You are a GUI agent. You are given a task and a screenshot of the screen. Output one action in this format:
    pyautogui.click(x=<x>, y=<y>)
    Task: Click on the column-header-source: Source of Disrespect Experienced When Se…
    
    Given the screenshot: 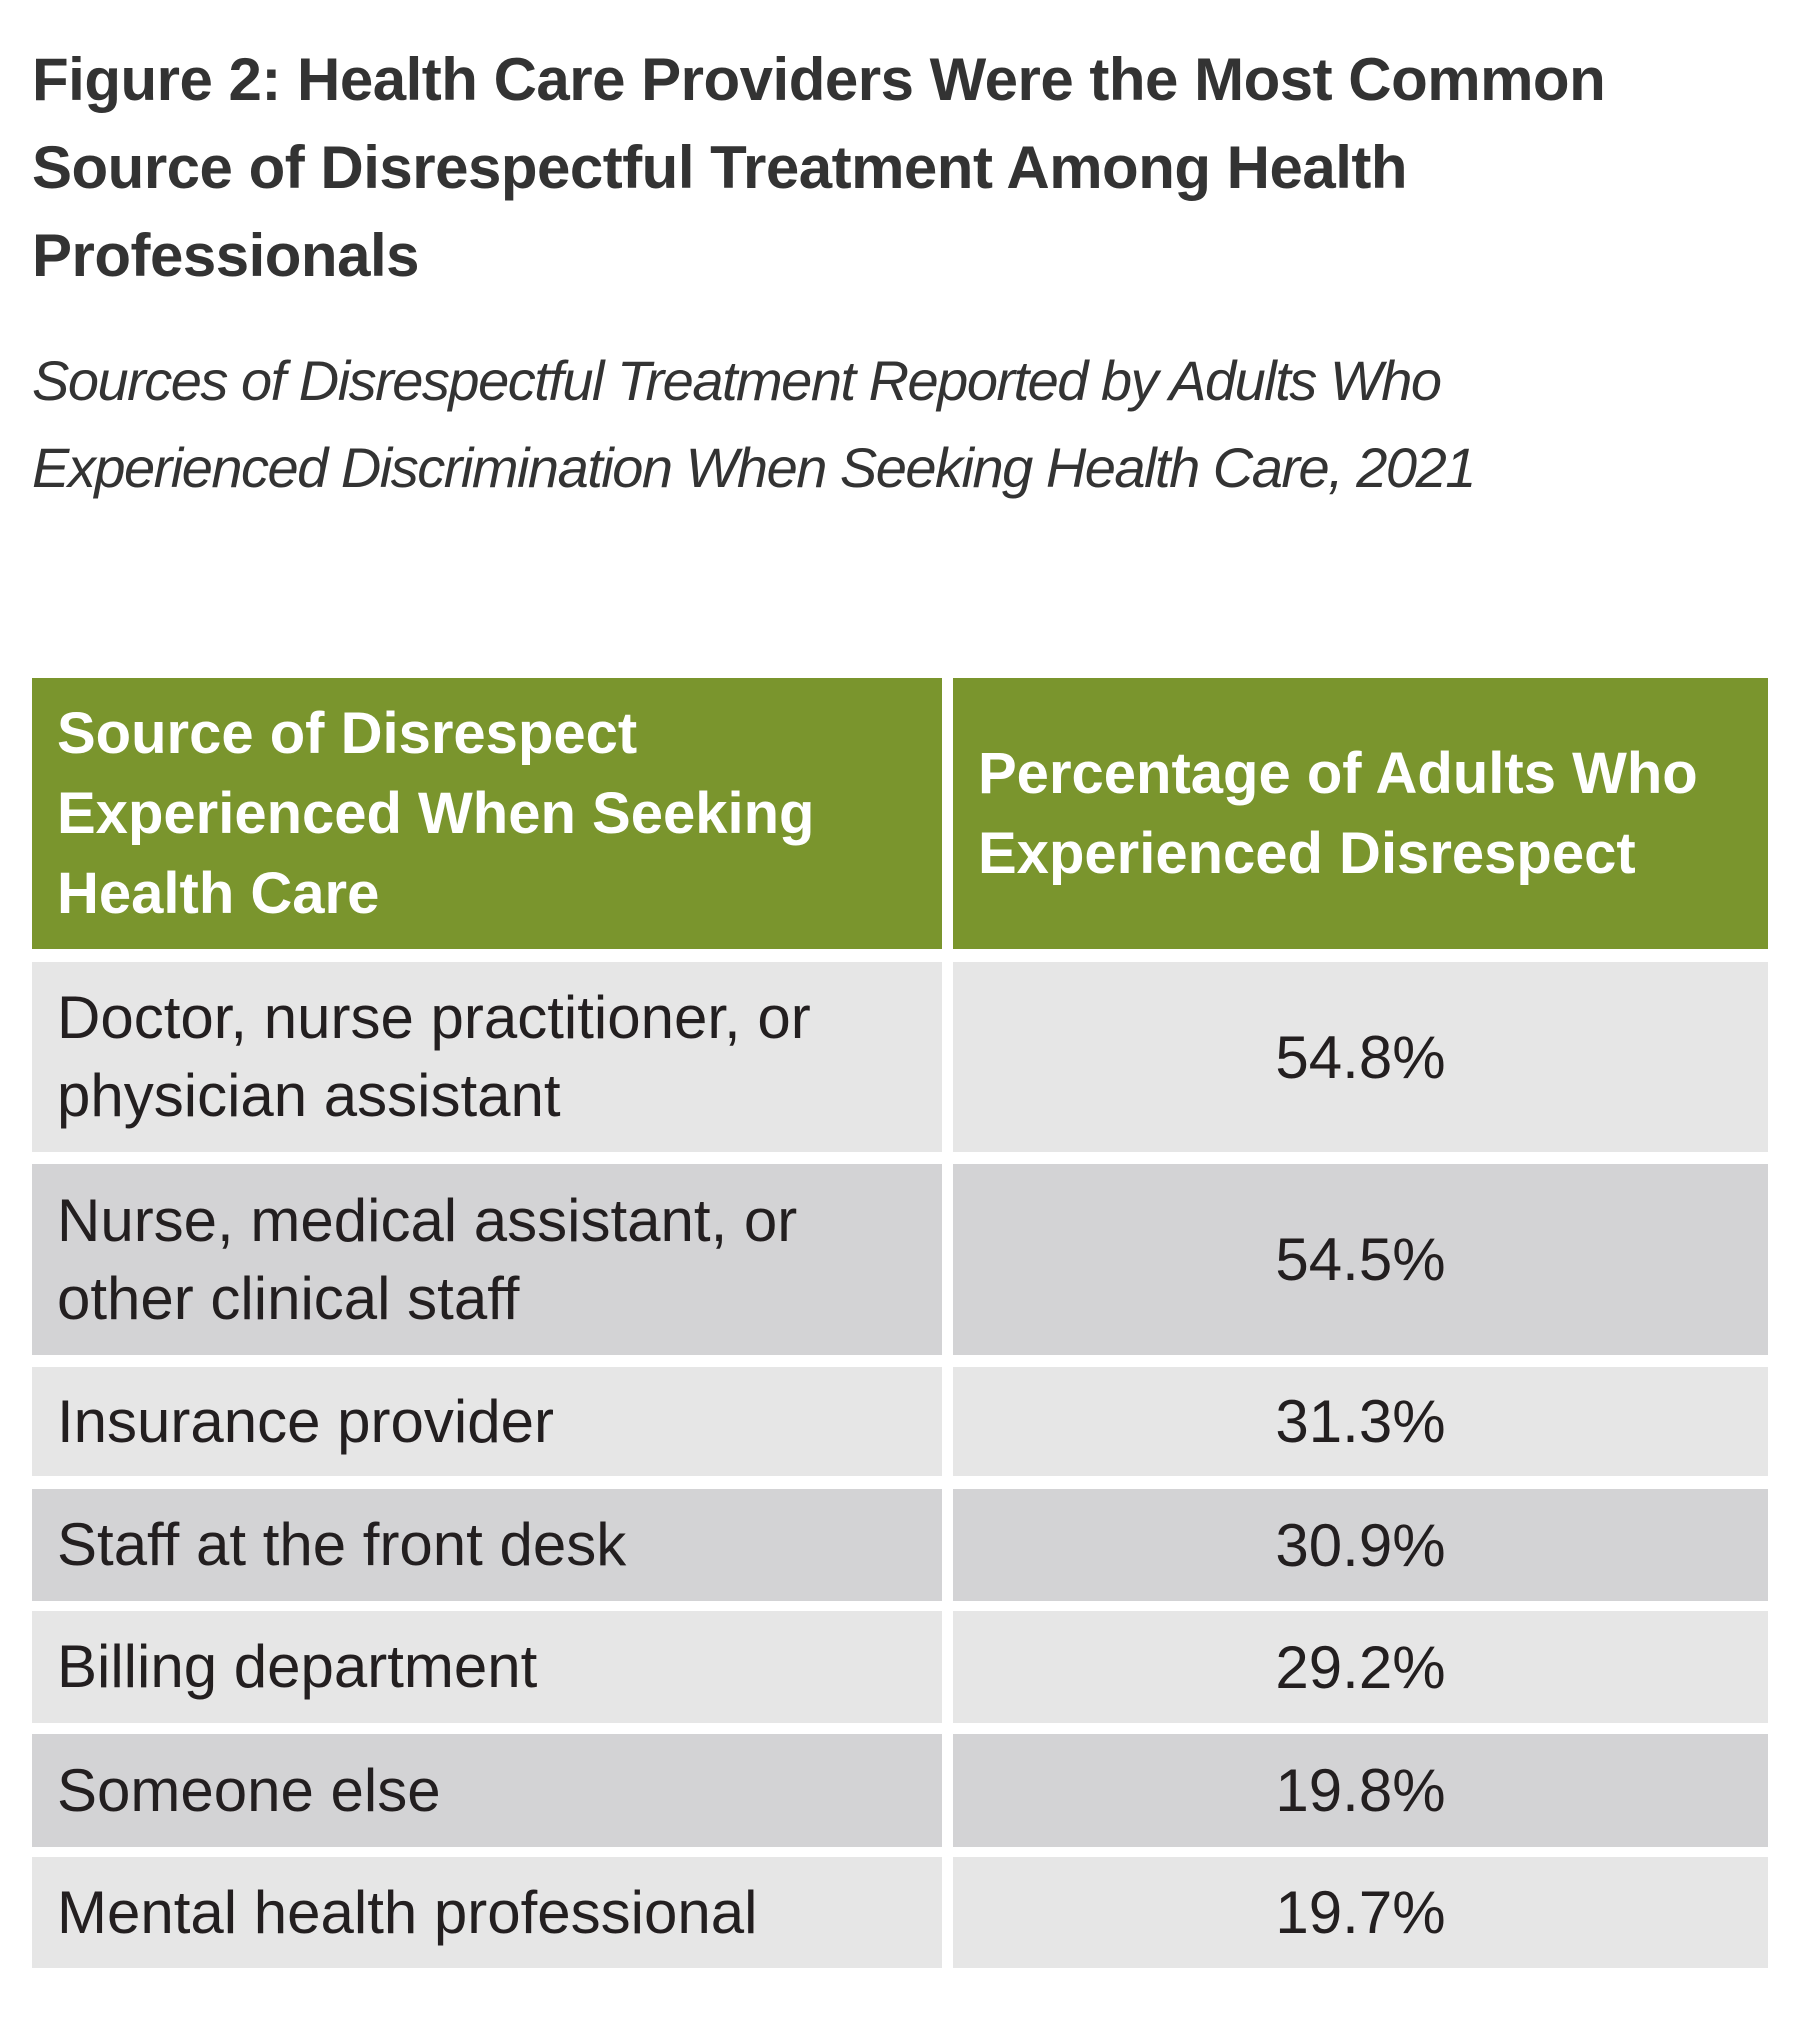 What is the action you would take?
    pyautogui.click(x=487, y=813)
    